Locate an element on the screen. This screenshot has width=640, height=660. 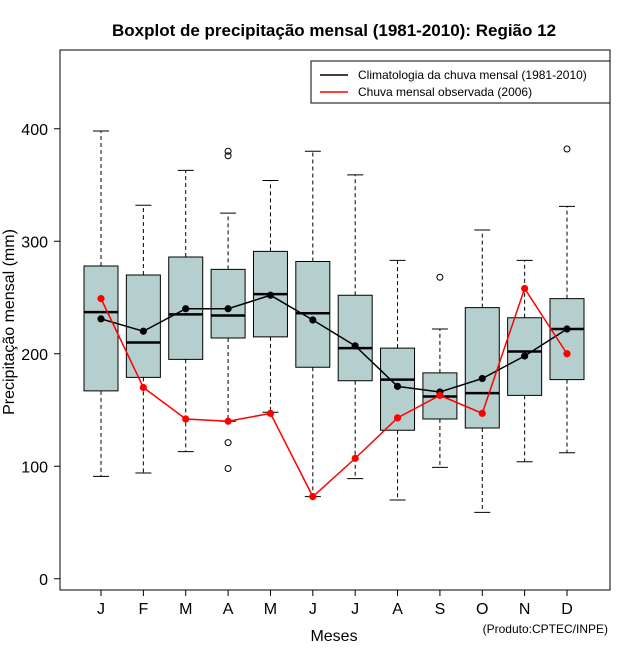
y-tick-label: 0 is located at coordinates (43, 580).